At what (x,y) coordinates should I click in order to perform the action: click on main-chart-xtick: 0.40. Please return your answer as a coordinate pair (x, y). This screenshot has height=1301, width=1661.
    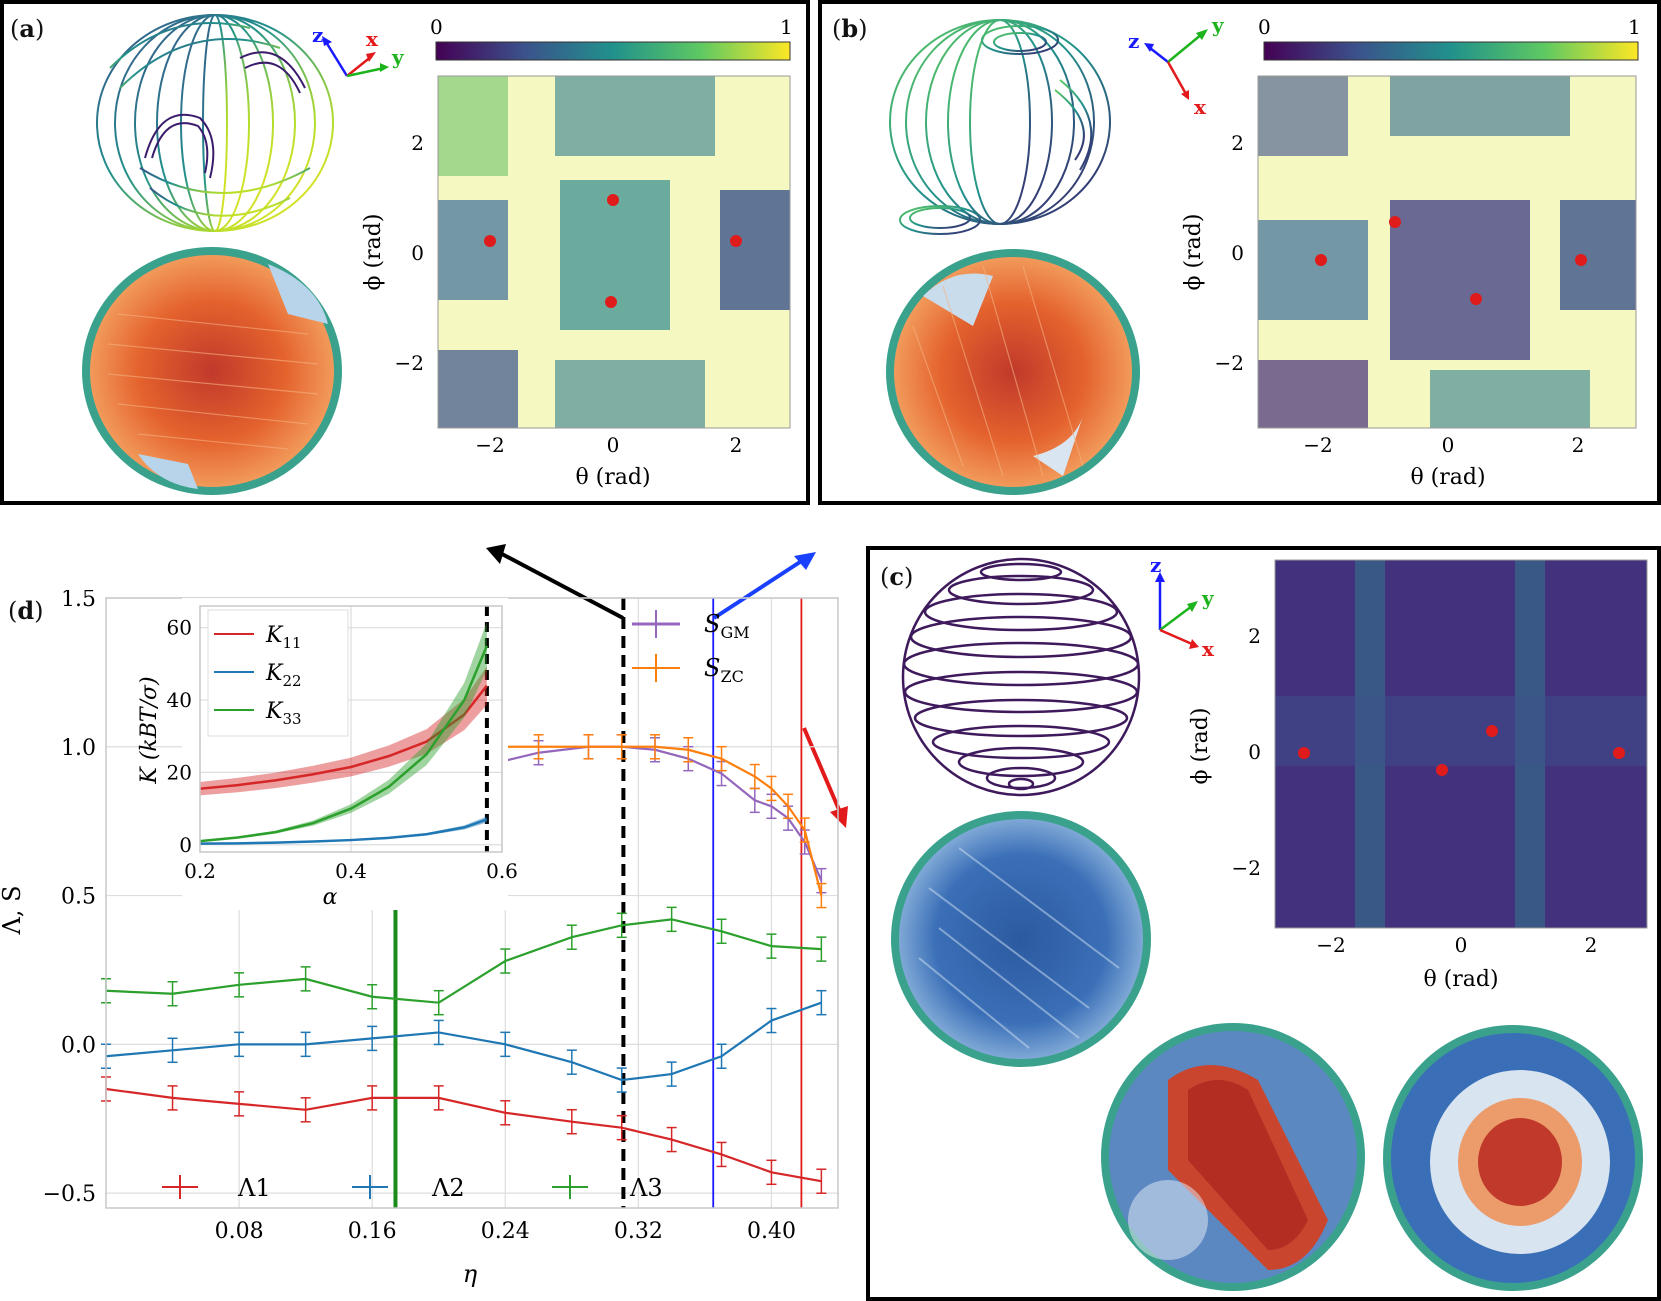
    Looking at the image, I should click on (771, 1231).